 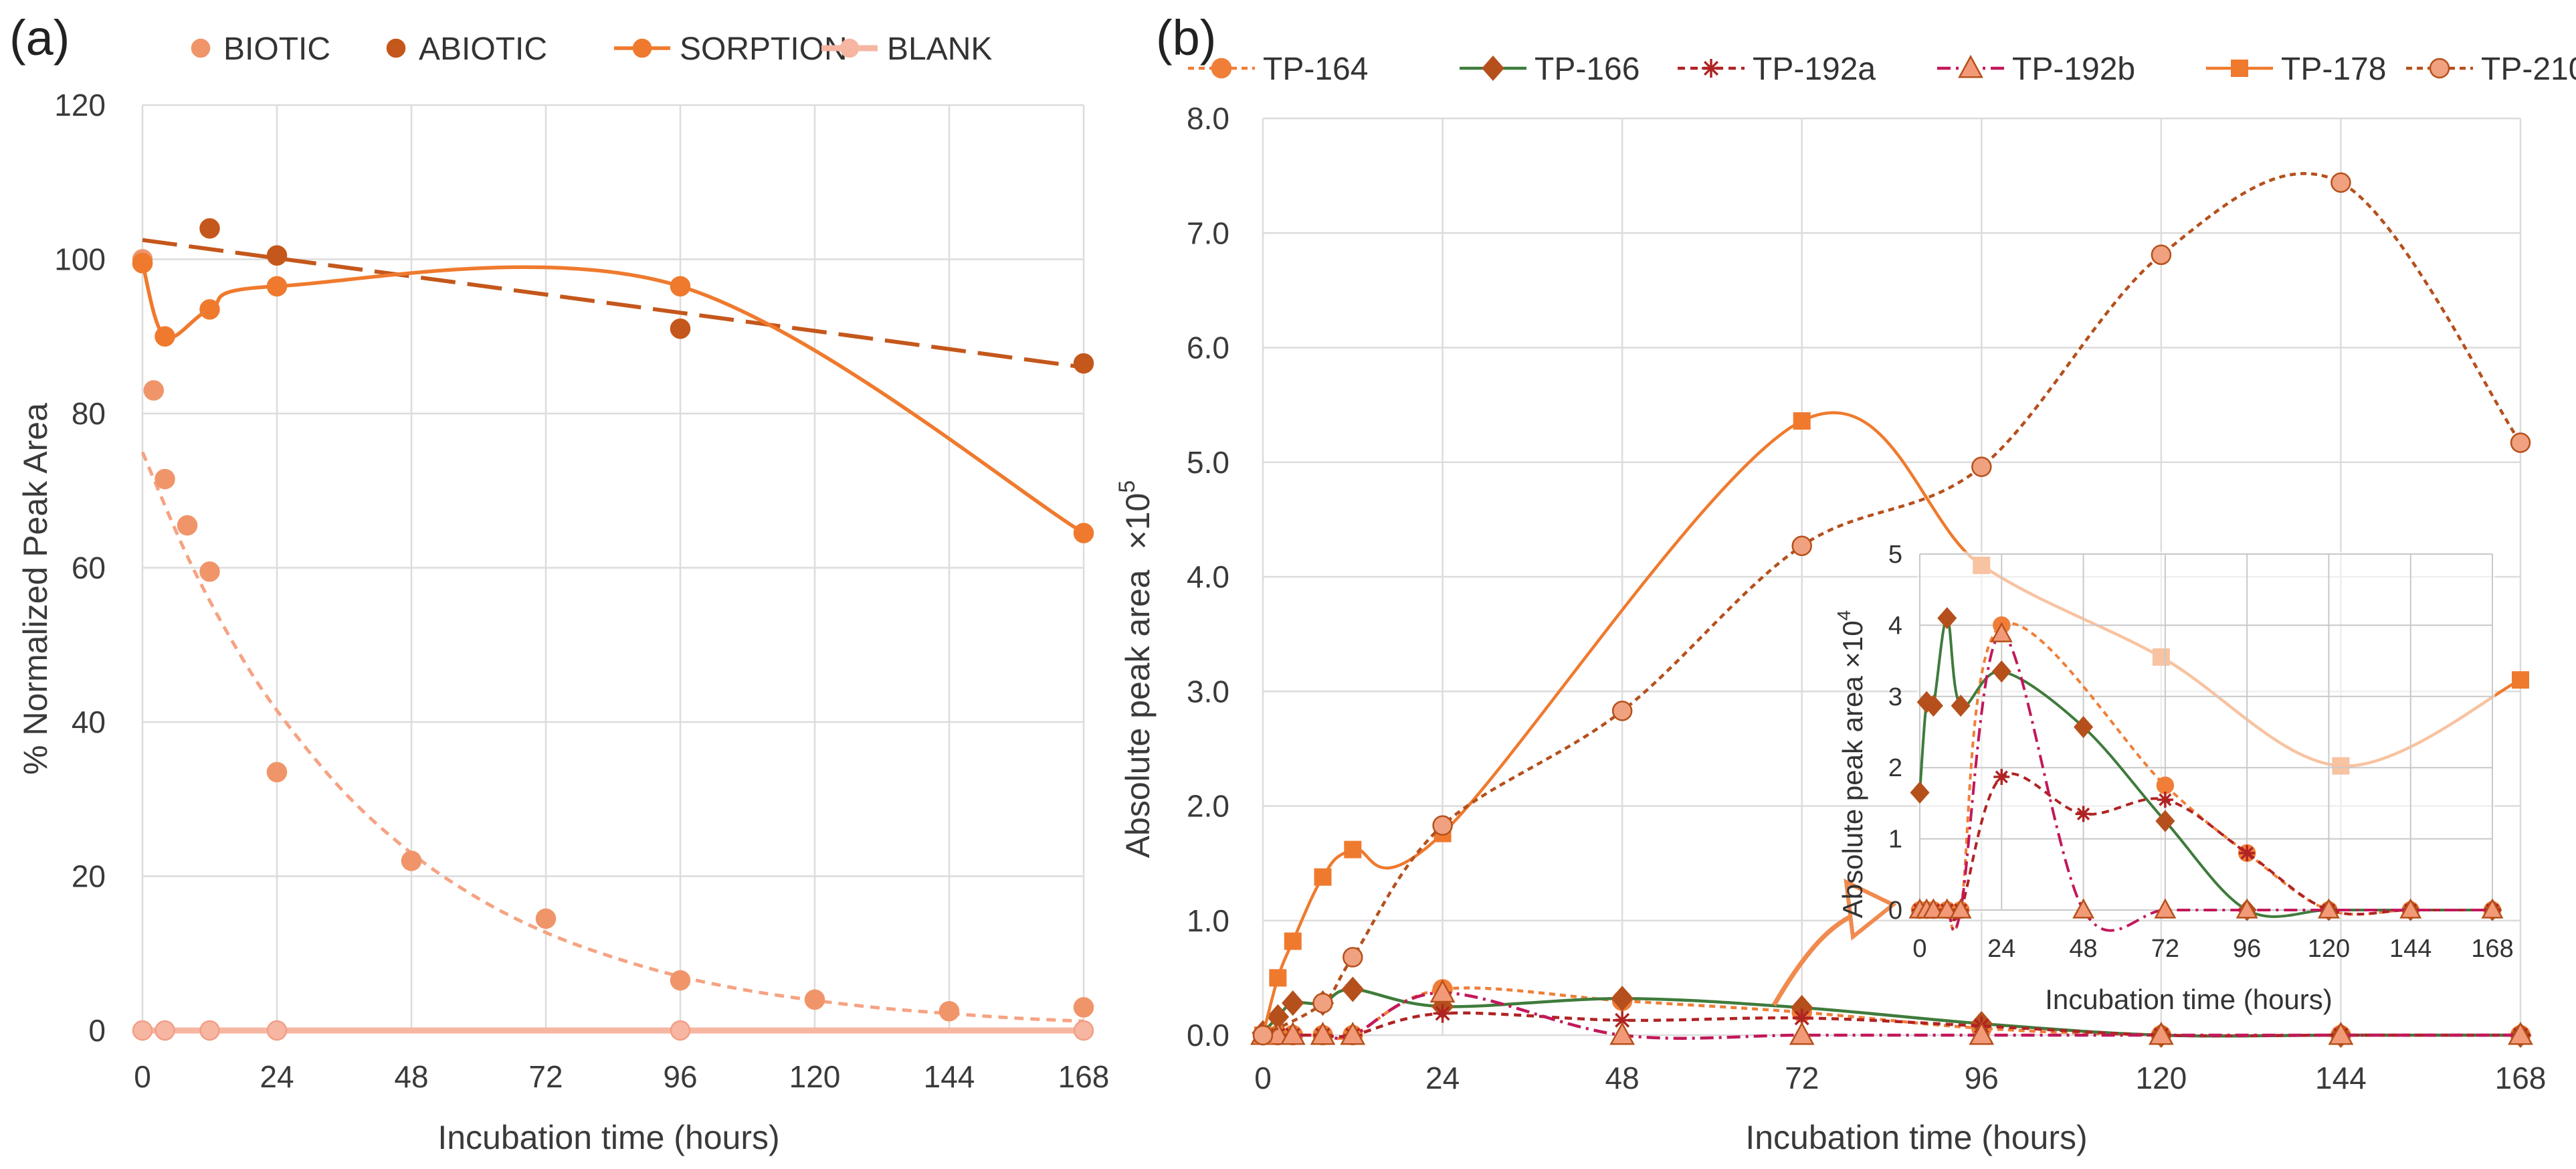 I want to click on inset-y-tick-label: 0, so click(x=1895, y=911).